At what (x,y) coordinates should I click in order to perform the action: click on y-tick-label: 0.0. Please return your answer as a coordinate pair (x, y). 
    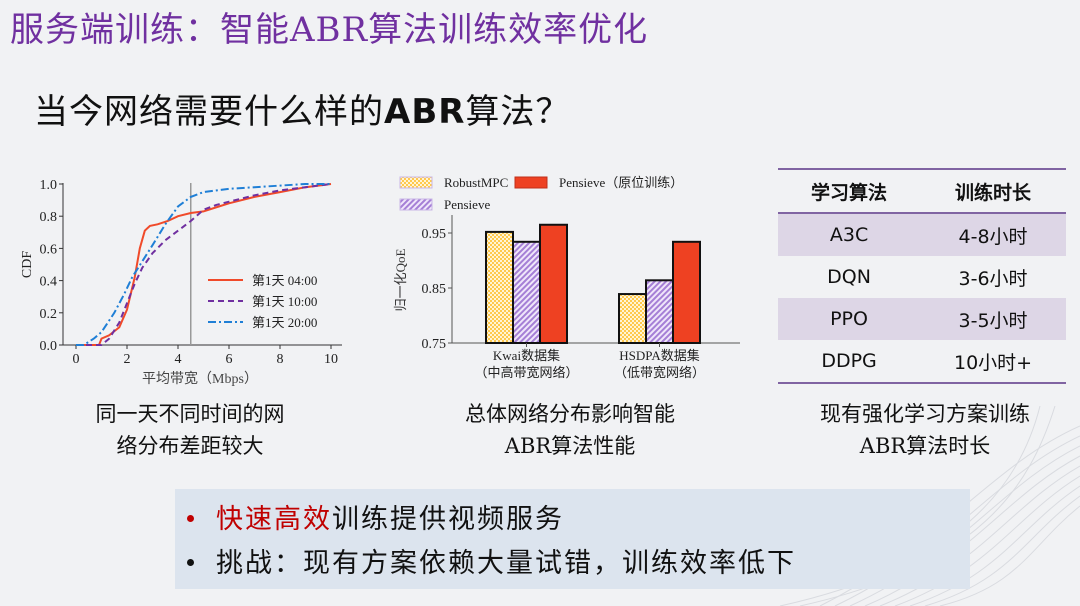
    Looking at the image, I should click on (49, 346).